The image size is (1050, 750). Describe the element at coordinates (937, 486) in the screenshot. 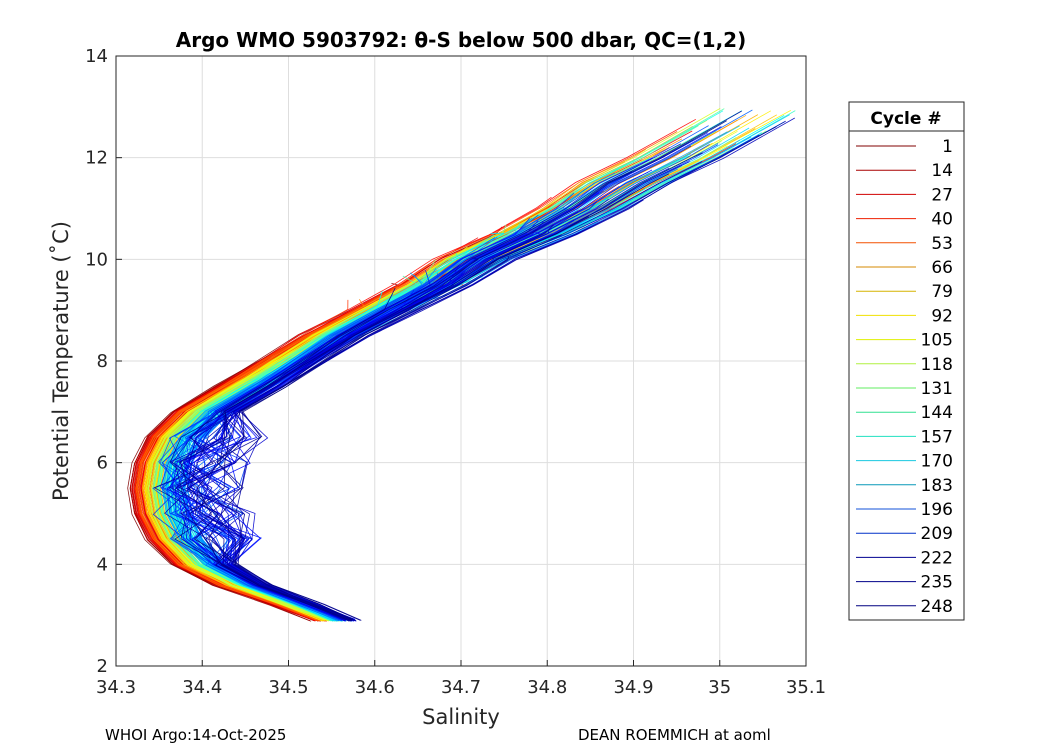

I see `legend-label: 183` at that location.